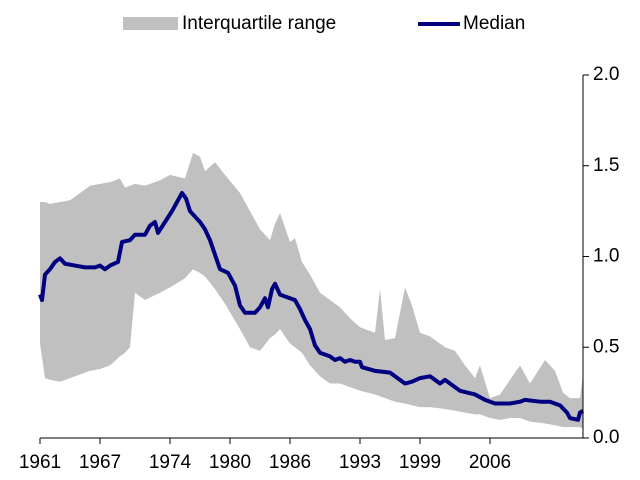 This screenshot has height=480, width=640. I want to click on x-tick-label: 1974, so click(170, 462).